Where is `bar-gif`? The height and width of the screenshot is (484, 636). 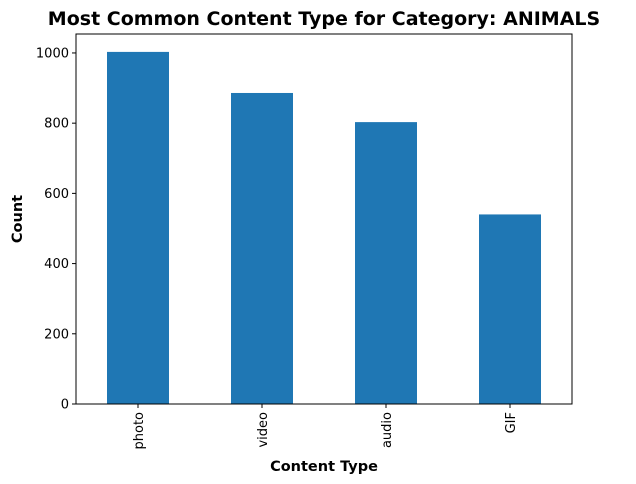
bar-gif is located at coordinates (510, 309).